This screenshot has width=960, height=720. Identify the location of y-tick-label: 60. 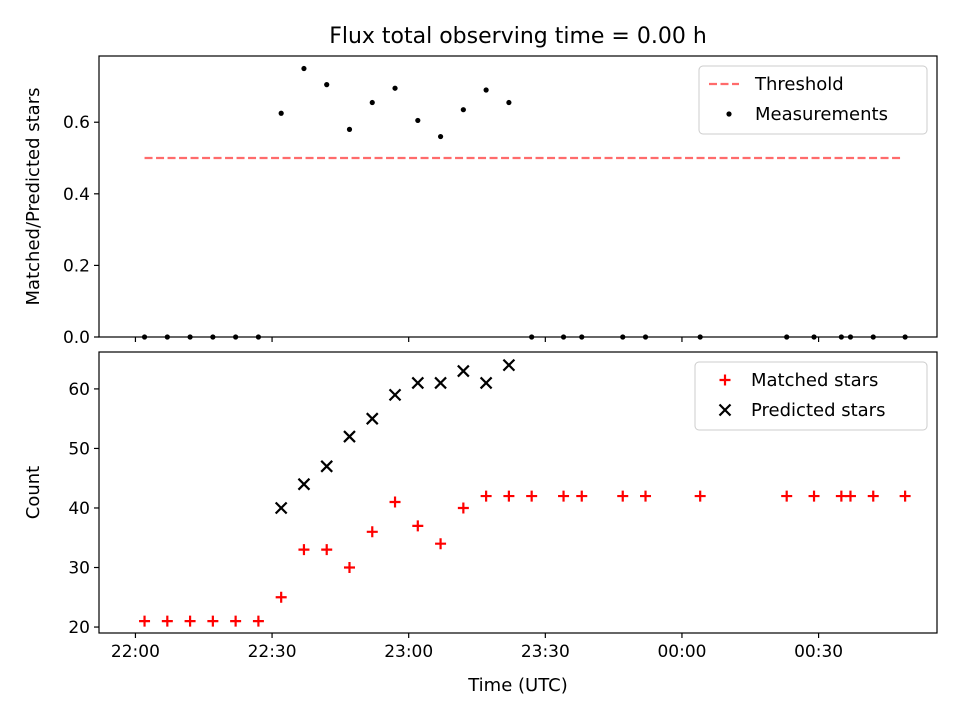
(79, 390).